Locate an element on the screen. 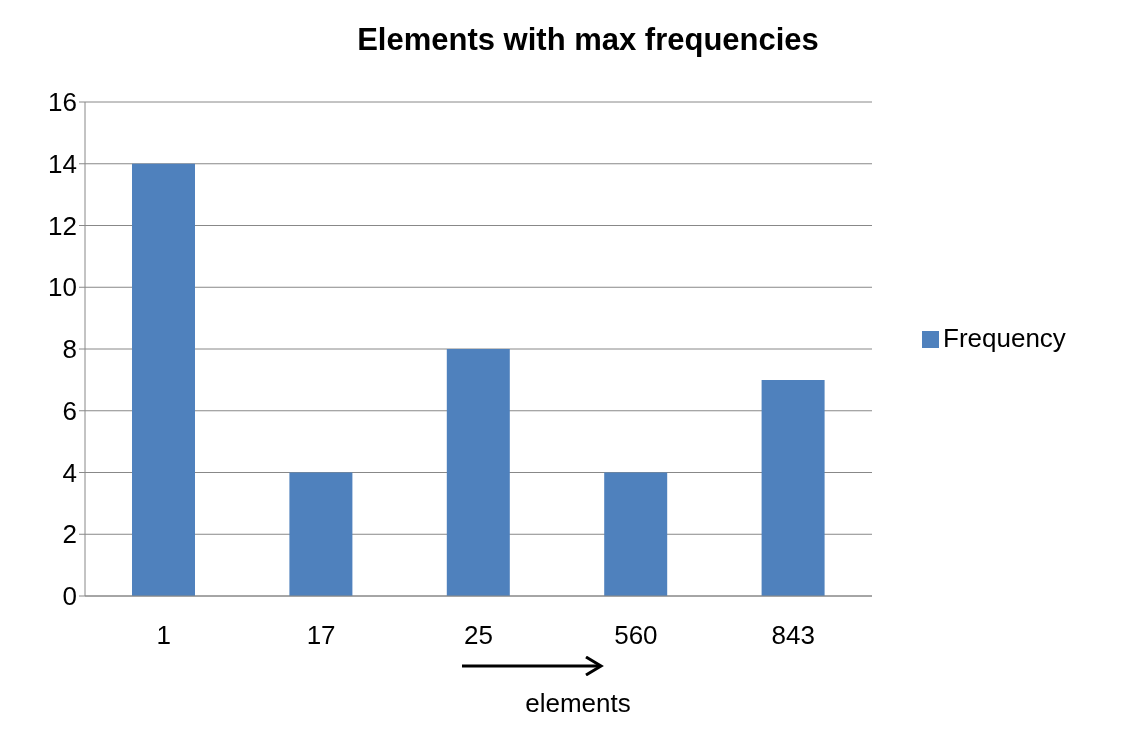  y-tick-label: 6 is located at coordinates (69, 410).